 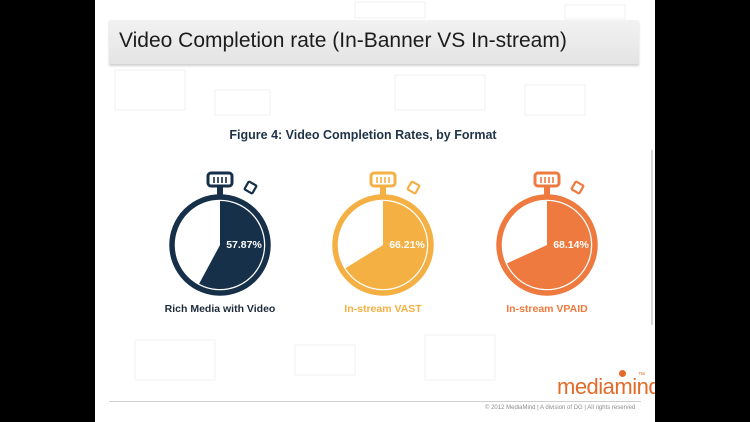 What do you see at coordinates (641, 375) in the screenshot?
I see `brand-trademark: ™` at bounding box center [641, 375].